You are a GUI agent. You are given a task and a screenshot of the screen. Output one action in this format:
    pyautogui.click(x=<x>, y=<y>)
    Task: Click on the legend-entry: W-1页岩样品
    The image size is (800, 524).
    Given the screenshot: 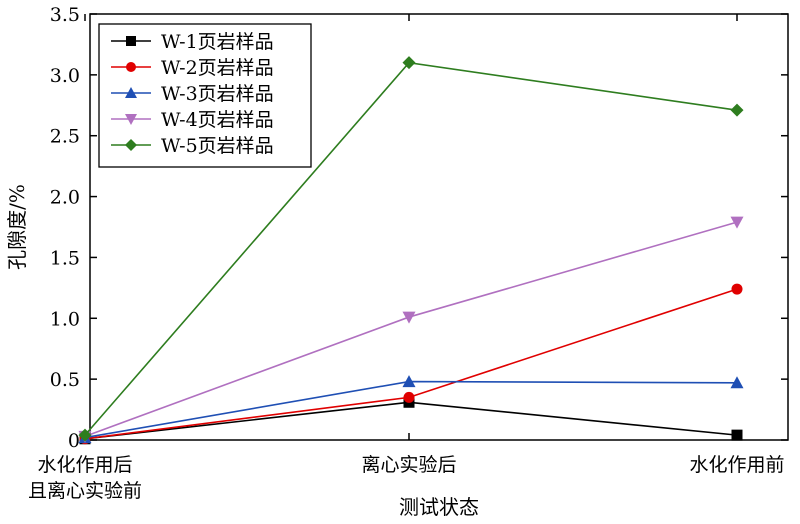 What is the action you would take?
    pyautogui.click(x=192, y=42)
    